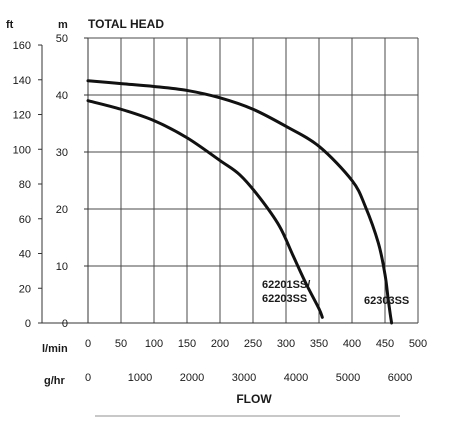 The image size is (450, 425). Describe the element at coordinates (22, 150) in the screenshot. I see `ft-tick-label-5: 100` at that location.